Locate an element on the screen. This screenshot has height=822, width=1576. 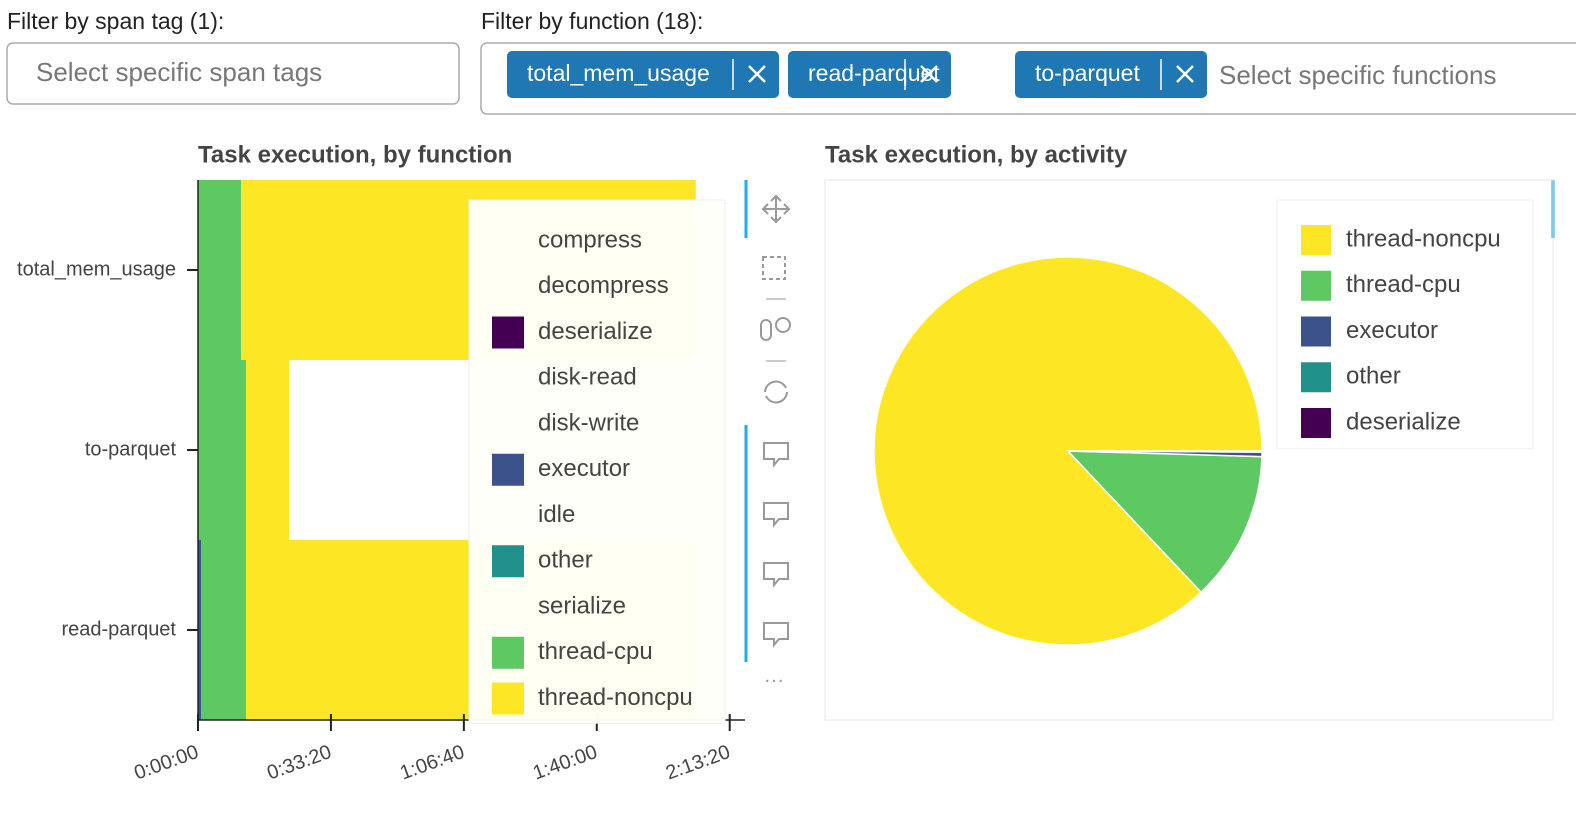
placeholder: Select specific functions is located at coordinates (1357, 75).